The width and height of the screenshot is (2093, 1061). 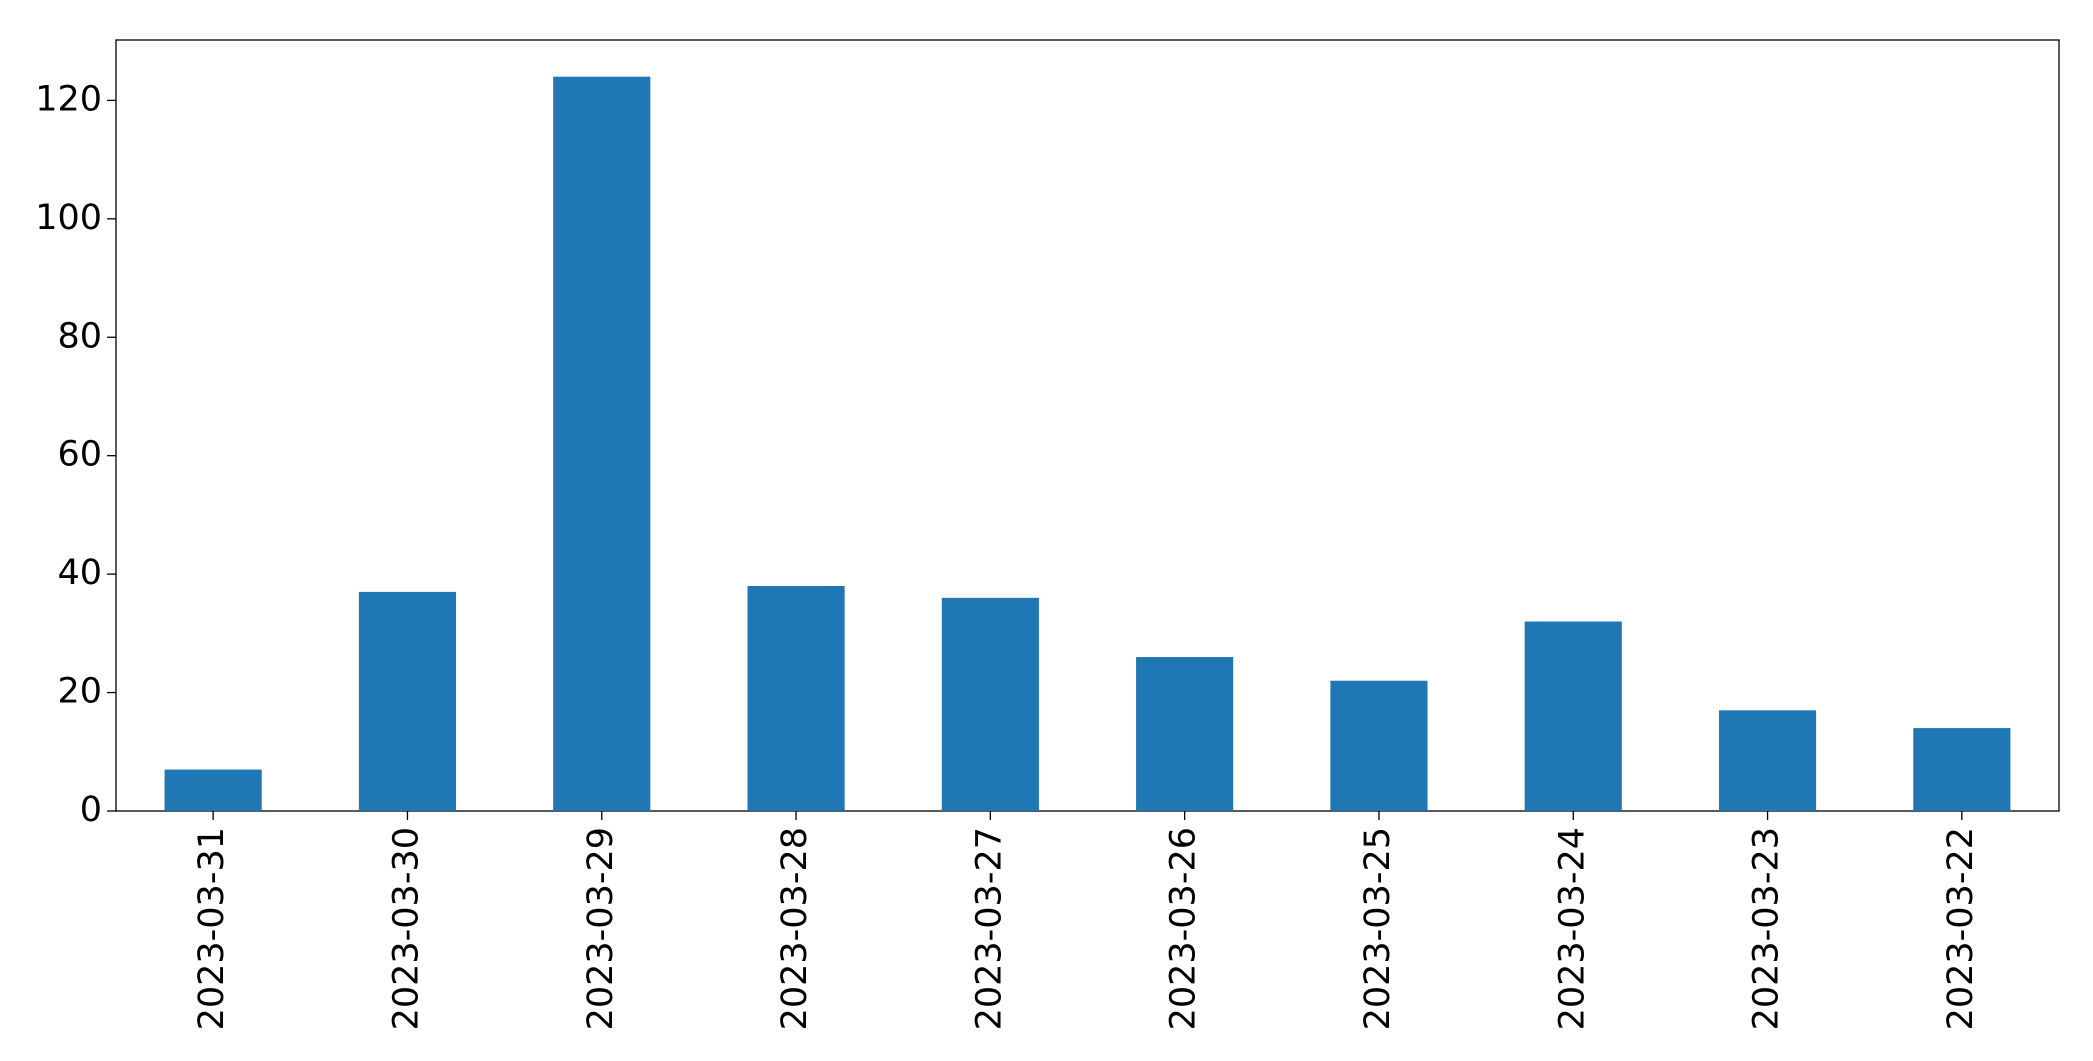 What do you see at coordinates (91, 810) in the screenshot?
I see `y-tick-label: 0` at bounding box center [91, 810].